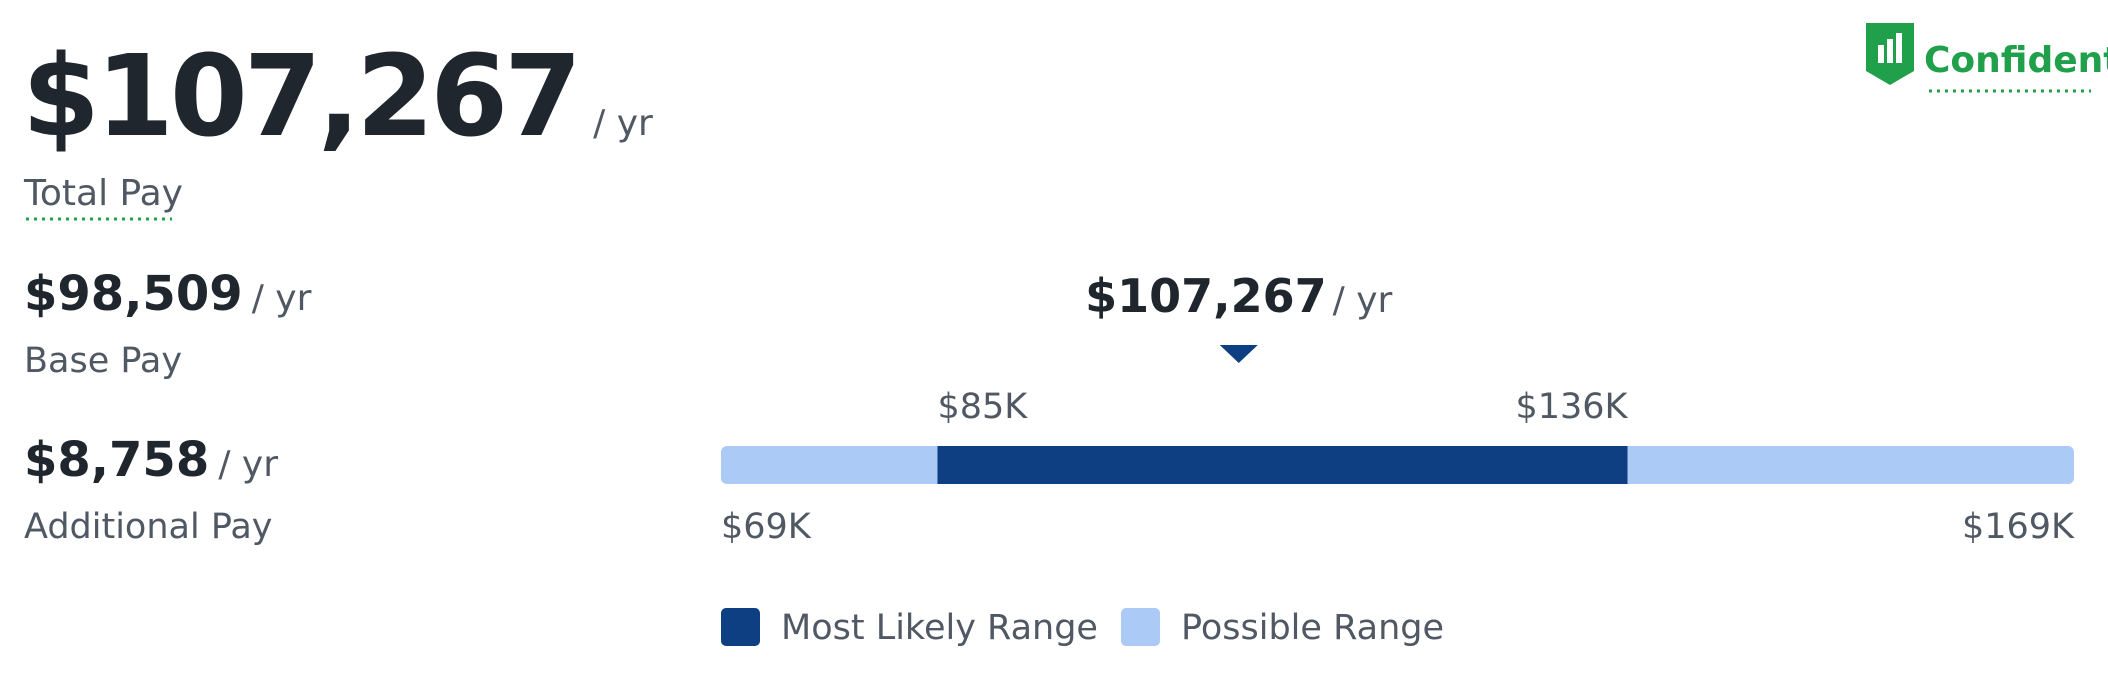 Image resolution: width=2108 pixels, height=680 pixels. Describe the element at coordinates (1206, 296) in the screenshot. I see `median-amount: $107,267` at that location.